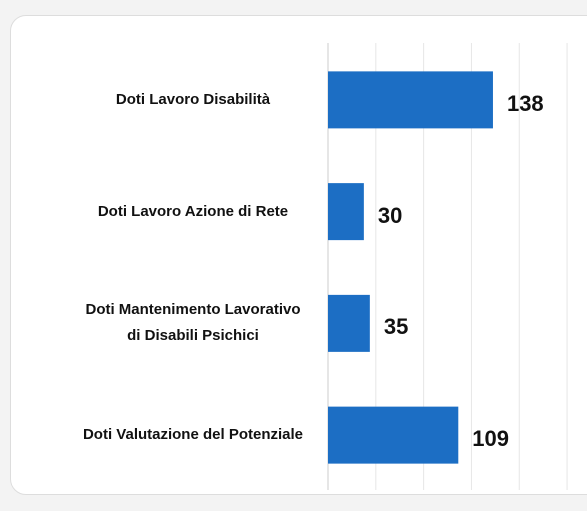 The image size is (587, 511). Describe the element at coordinates (193, 211) in the screenshot. I see `category-label: Doti Lavoro Azione di Rete` at that location.